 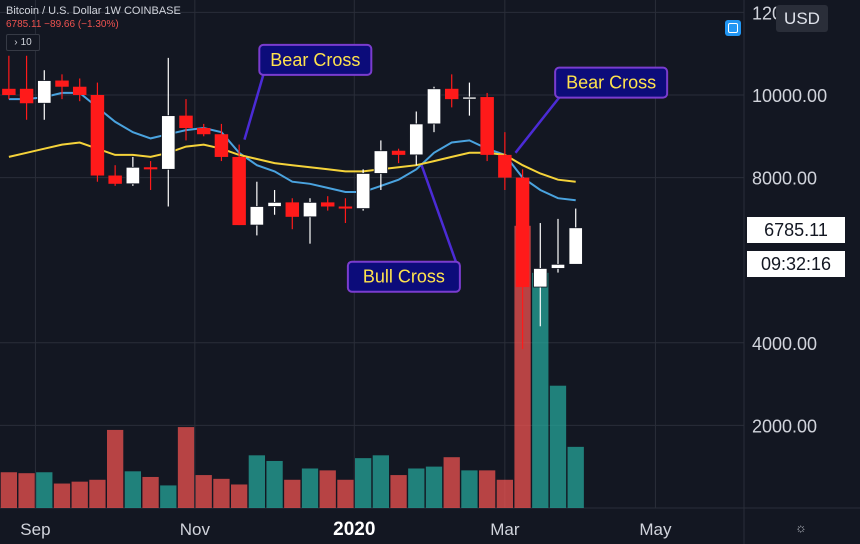 I want to click on x-tick-label: Nov, so click(x=195, y=529).